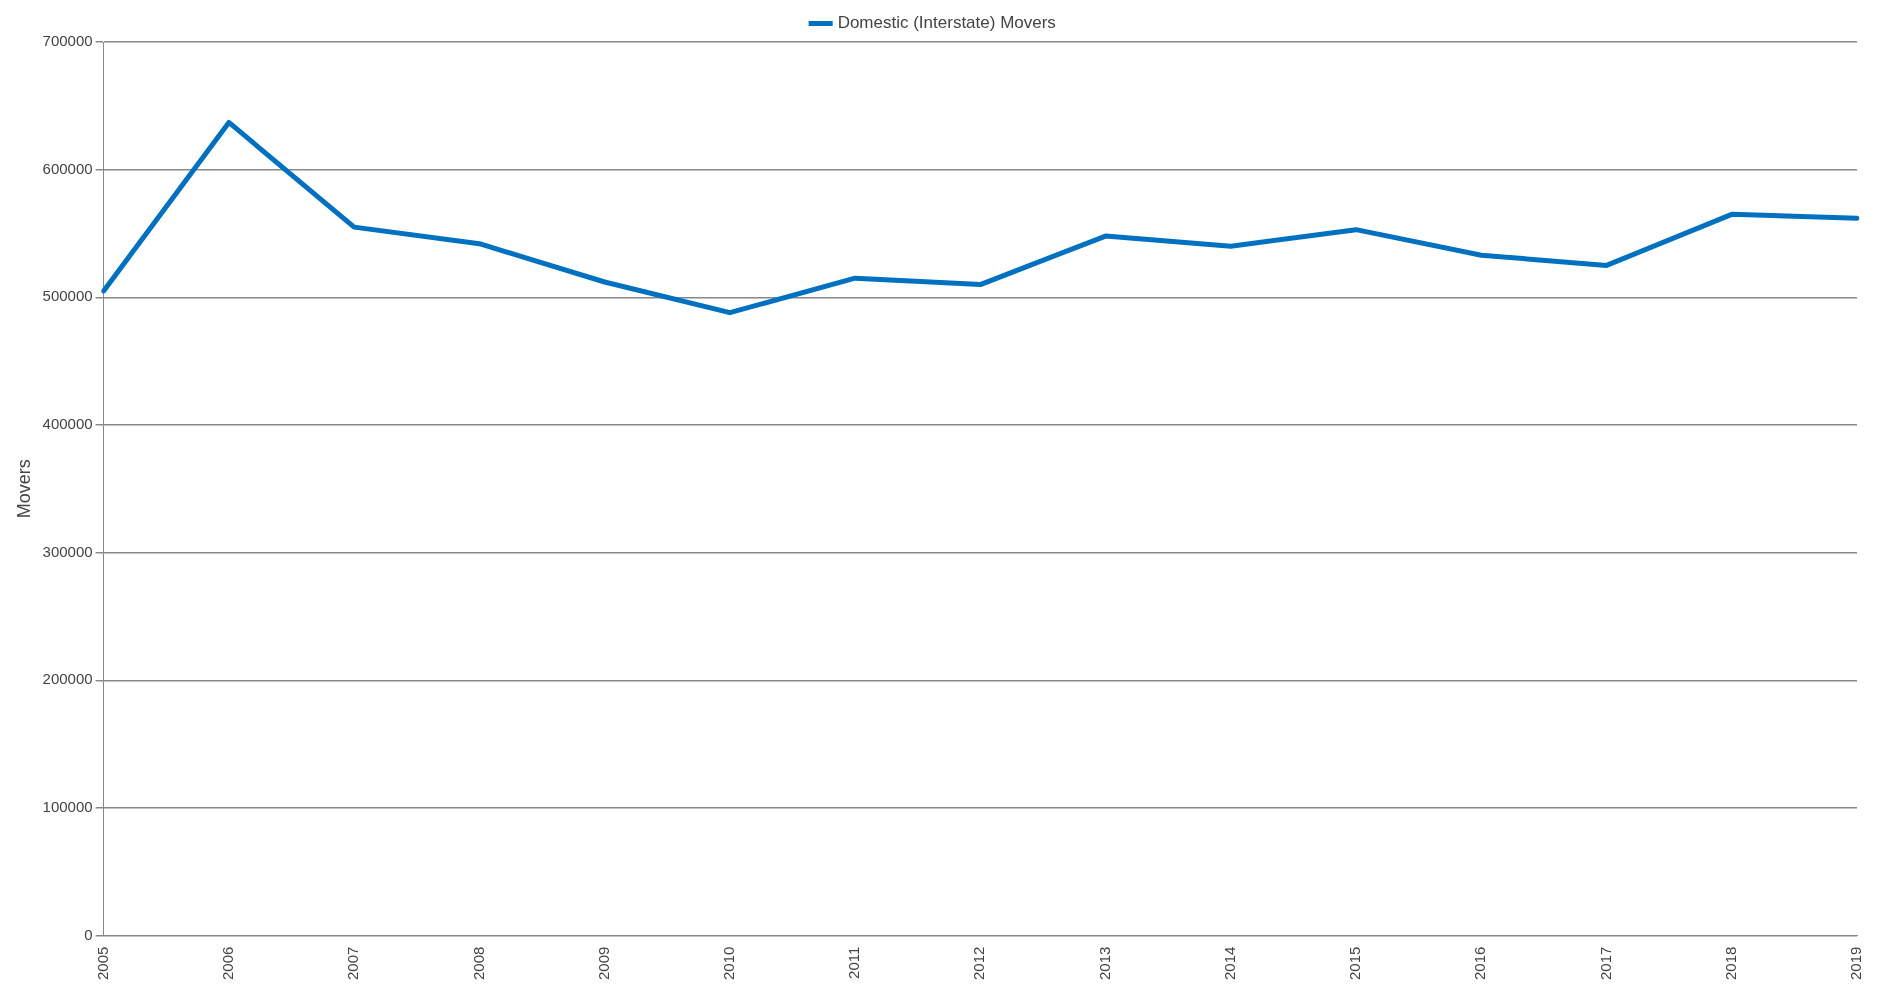 This screenshot has width=1878, height=988. I want to click on y-tick-label: 0, so click(88, 934).